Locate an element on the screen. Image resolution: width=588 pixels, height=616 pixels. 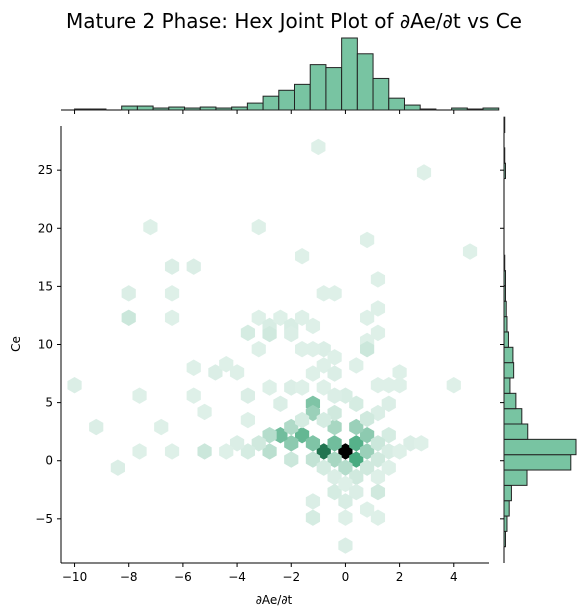
y-tick-label: 25 is located at coordinates (45, 170).